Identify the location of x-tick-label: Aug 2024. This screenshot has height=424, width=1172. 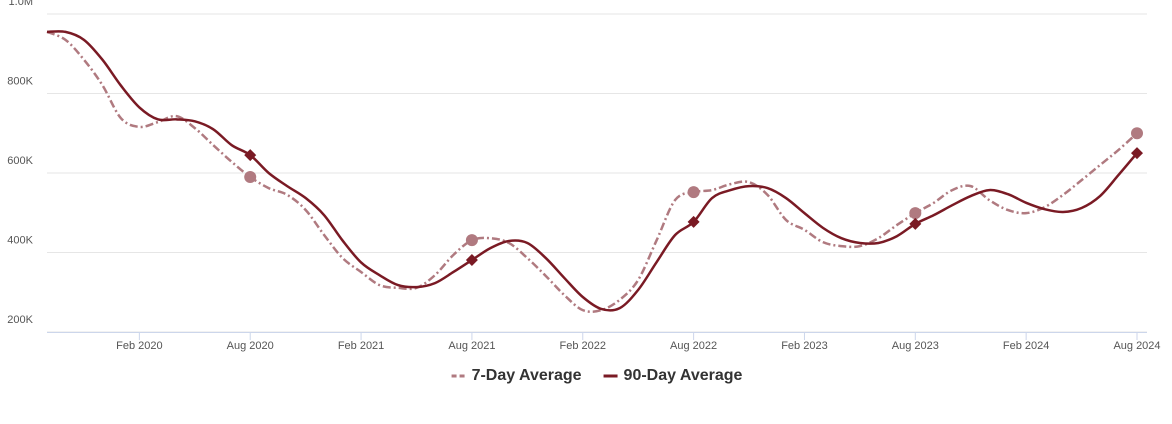
(1136, 346).